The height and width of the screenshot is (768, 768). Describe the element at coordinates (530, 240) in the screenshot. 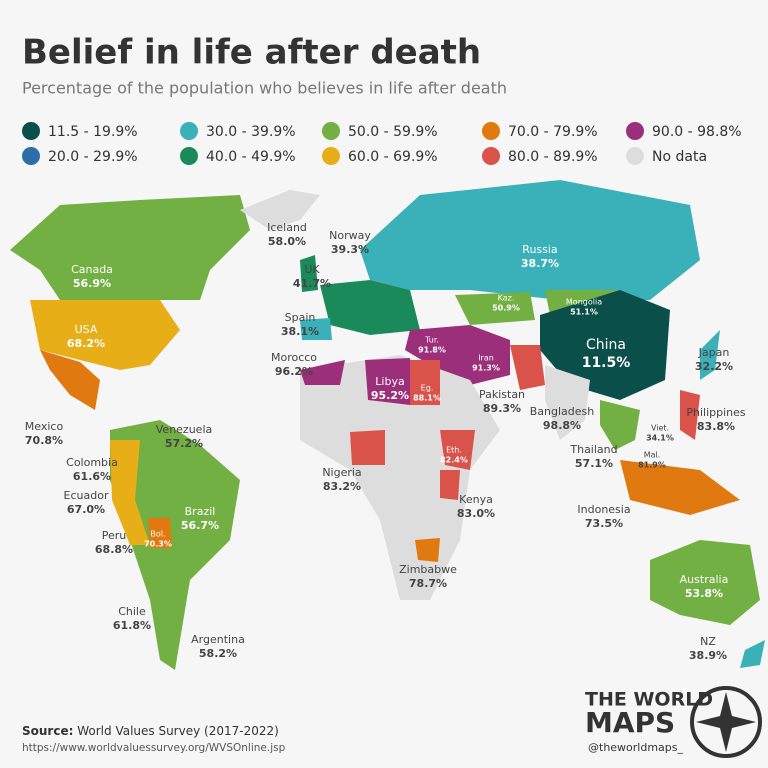

I see `russia-shape` at that location.